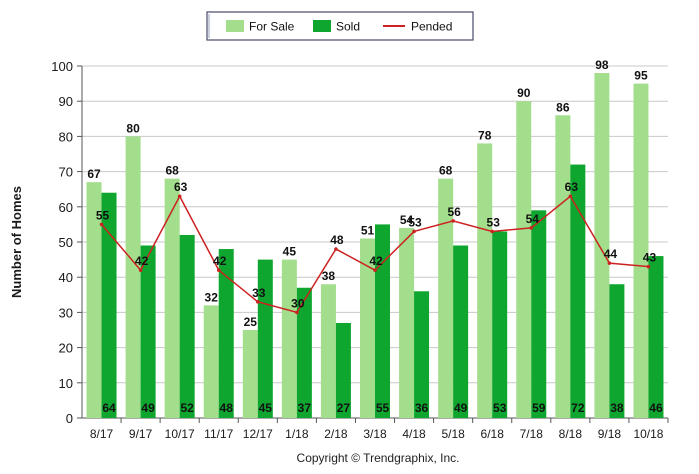 This screenshot has height=474, width=699. Describe the element at coordinates (16, 242) in the screenshot. I see `y-axis-label: Number of Homes` at that location.